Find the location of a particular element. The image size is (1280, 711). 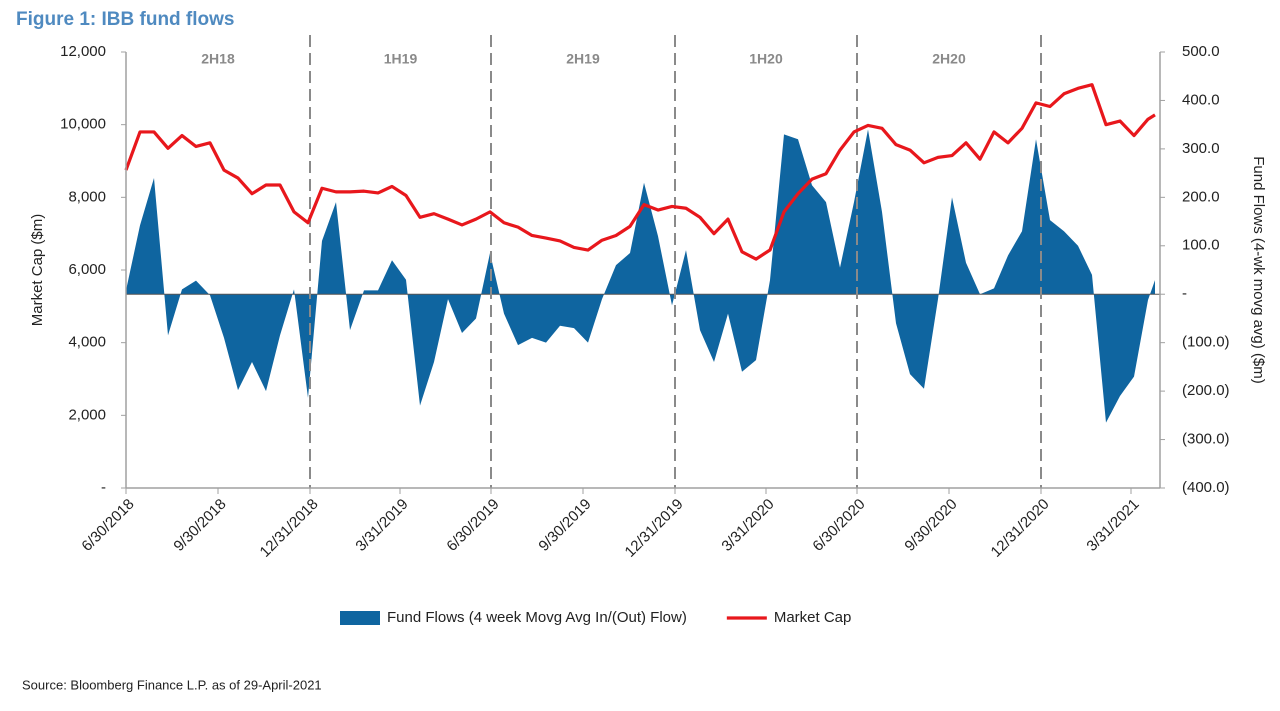

x-tick-label: 12/31/2019 is located at coordinates (654, 528).